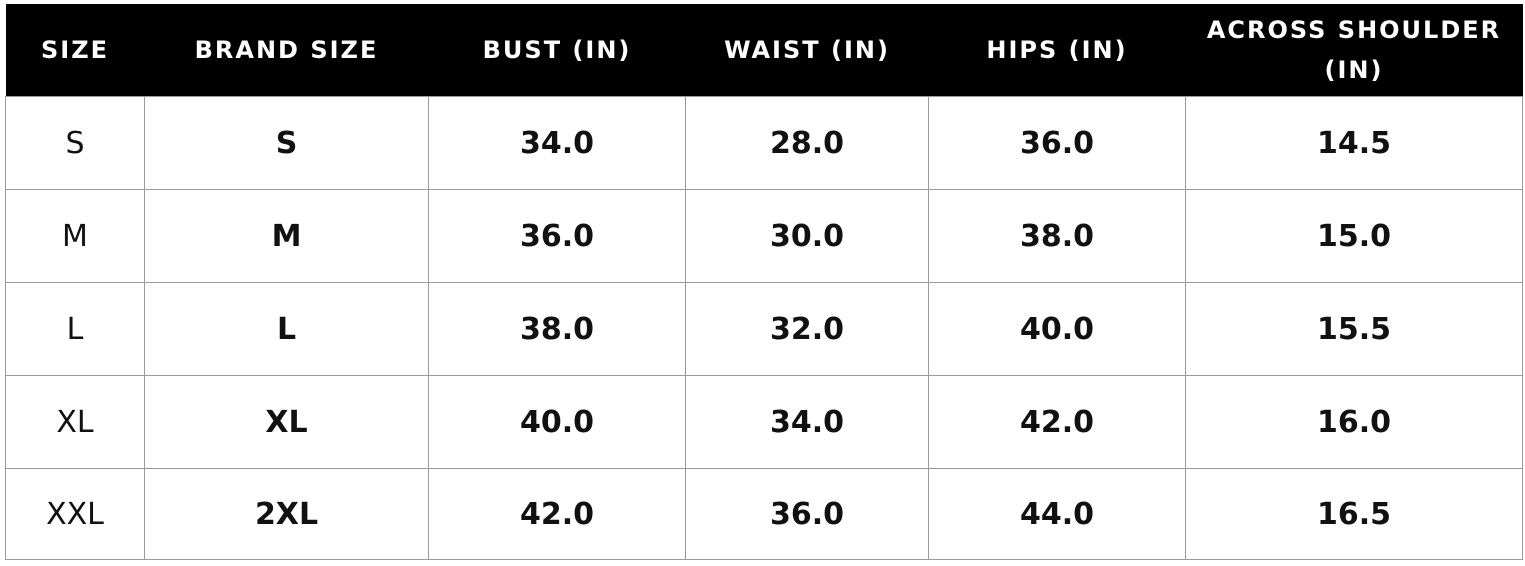 The height and width of the screenshot is (566, 1525). What do you see at coordinates (286, 236) in the screenshot?
I see `cell-brand-size: M` at bounding box center [286, 236].